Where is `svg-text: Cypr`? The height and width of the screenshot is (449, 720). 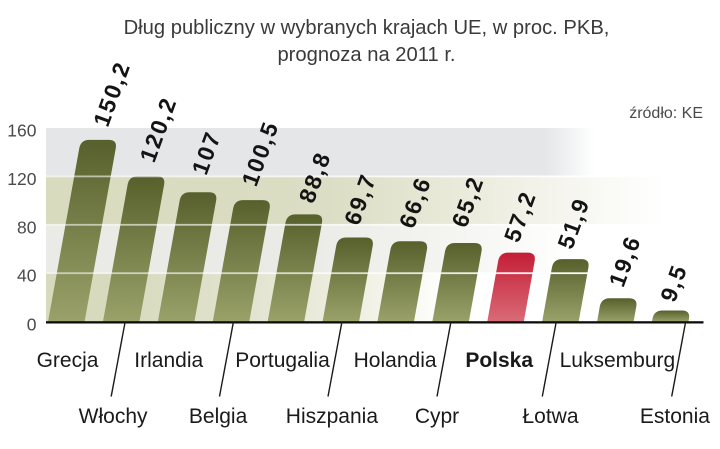
svg-text: Cypr is located at coordinates (437, 416).